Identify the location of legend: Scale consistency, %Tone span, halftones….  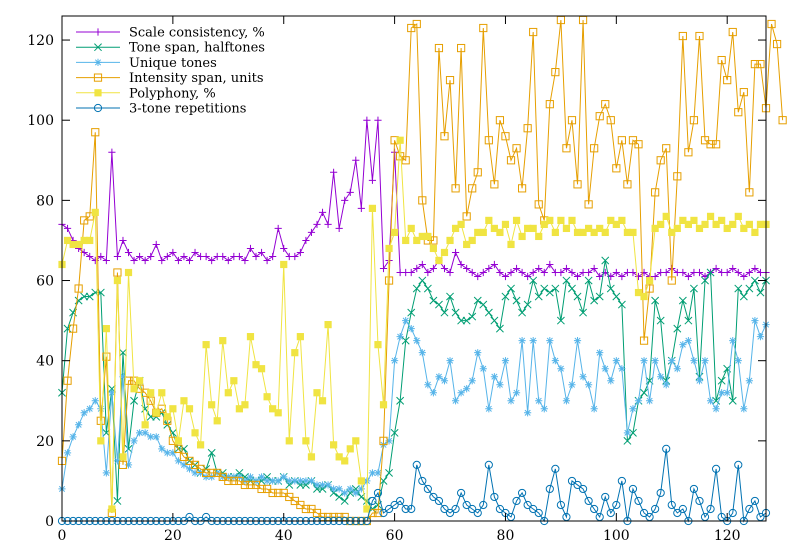
(170, 71).